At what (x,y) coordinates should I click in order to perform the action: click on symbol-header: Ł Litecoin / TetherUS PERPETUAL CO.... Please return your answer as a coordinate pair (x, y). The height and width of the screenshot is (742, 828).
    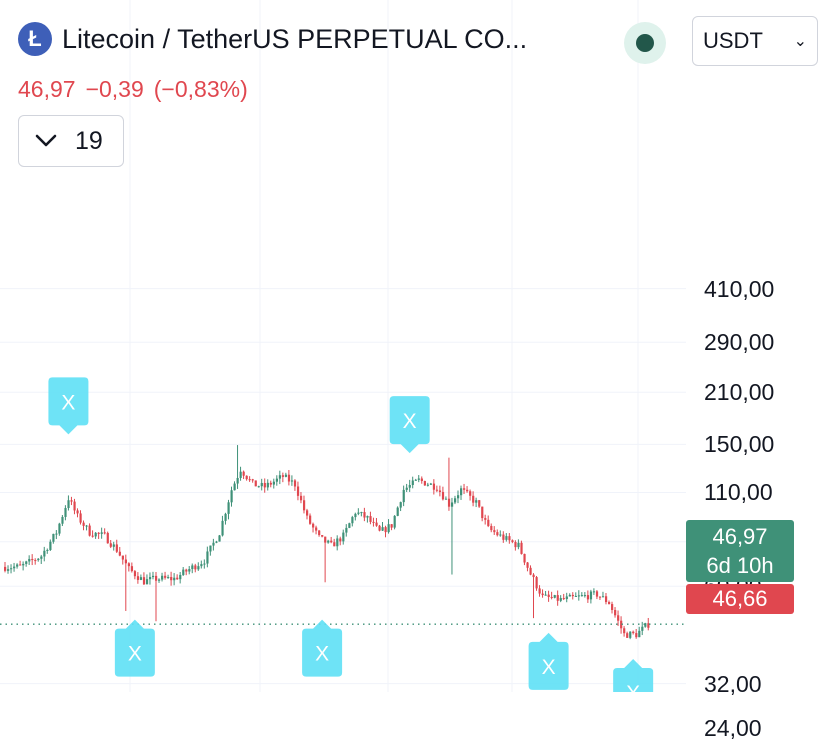
    Looking at the image, I should click on (272, 39).